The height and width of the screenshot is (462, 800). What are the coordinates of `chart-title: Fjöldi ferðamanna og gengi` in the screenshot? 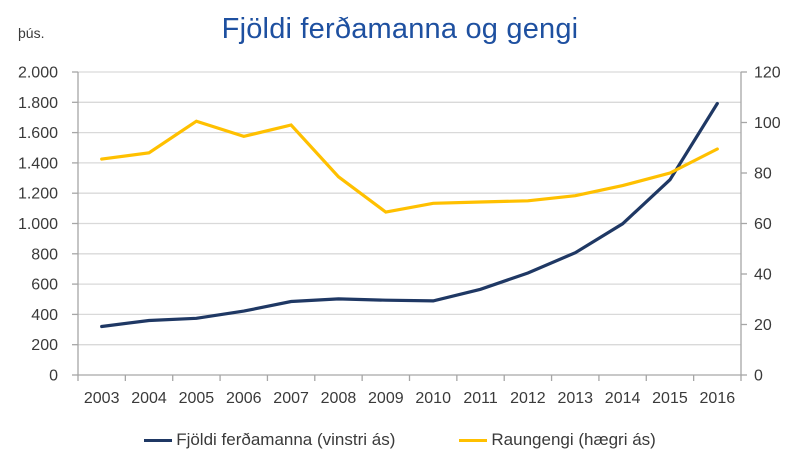 It's located at (400, 29).